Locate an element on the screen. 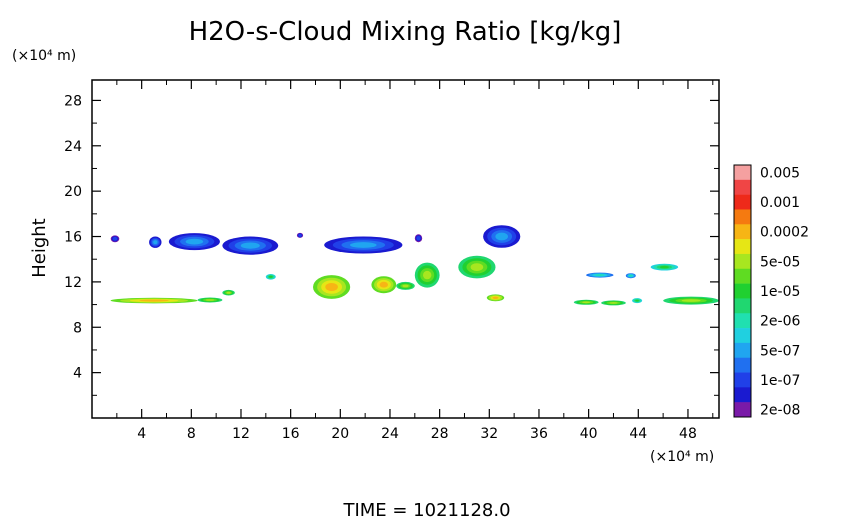 This screenshot has width=854, height=524. x-axis-unit: (×10⁴ m) is located at coordinates (682, 457).